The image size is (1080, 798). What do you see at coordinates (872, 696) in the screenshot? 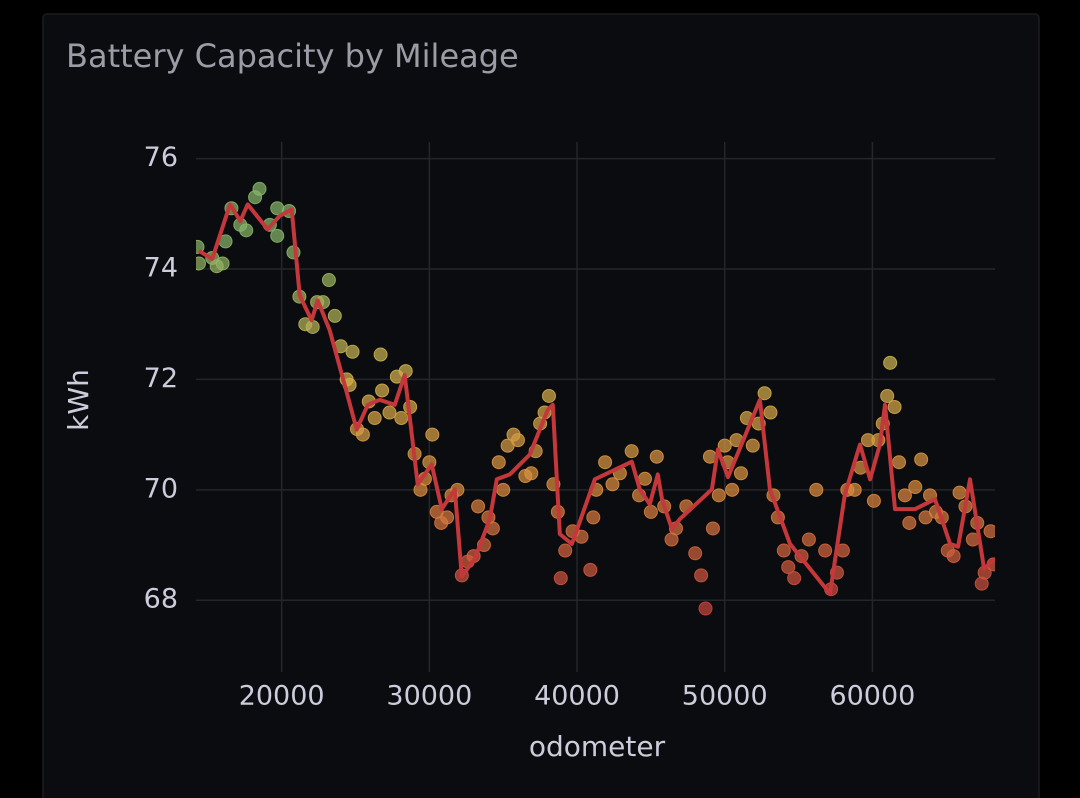
I see `x-tick-label: 60000` at bounding box center [872, 696].